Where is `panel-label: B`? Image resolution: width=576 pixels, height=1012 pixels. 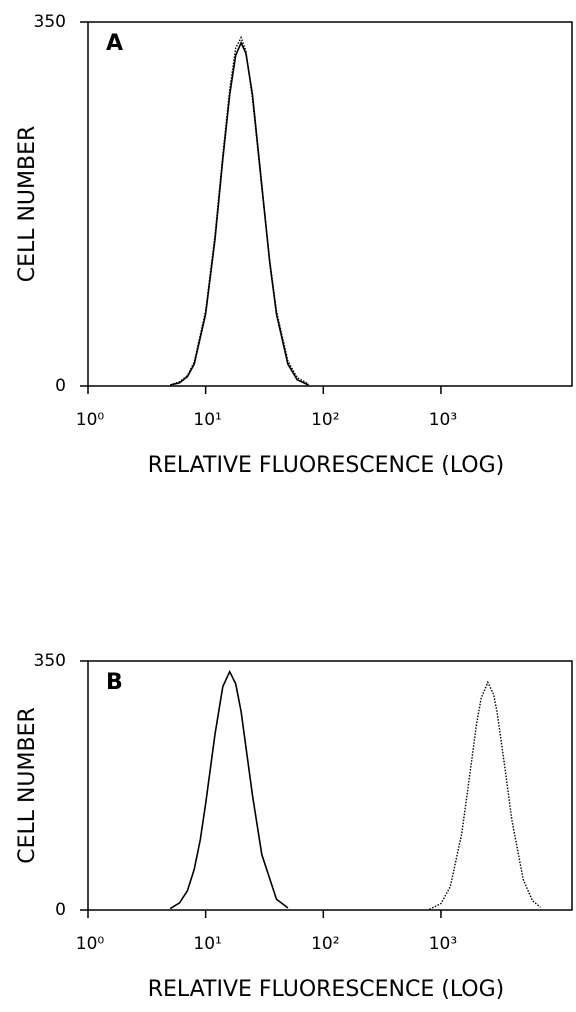 panel-label: B is located at coordinates (114, 682).